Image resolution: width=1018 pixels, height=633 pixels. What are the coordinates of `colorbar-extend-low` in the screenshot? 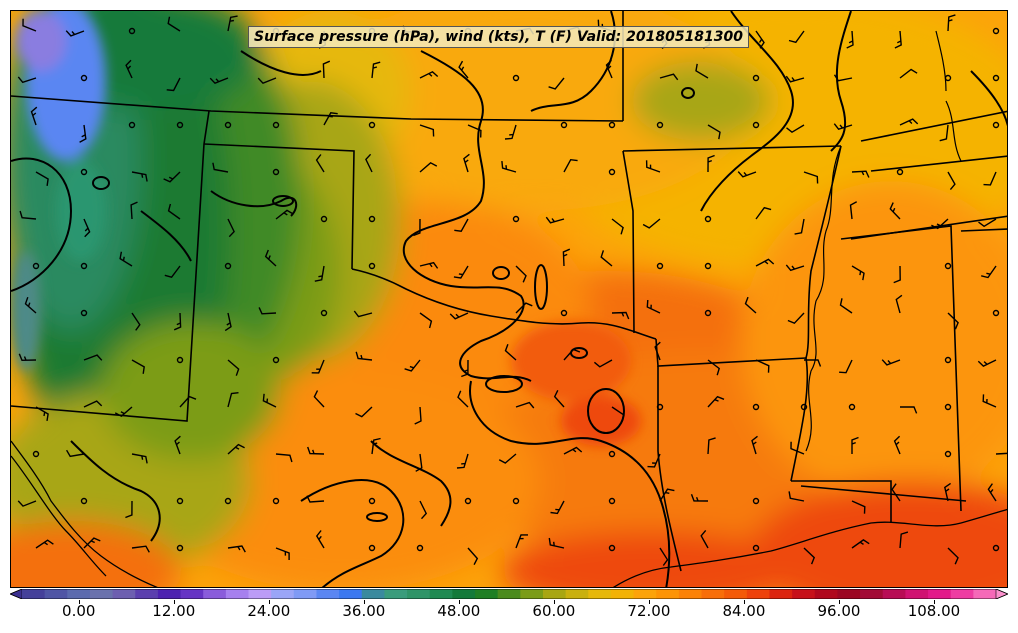 It's located at (16, 594).